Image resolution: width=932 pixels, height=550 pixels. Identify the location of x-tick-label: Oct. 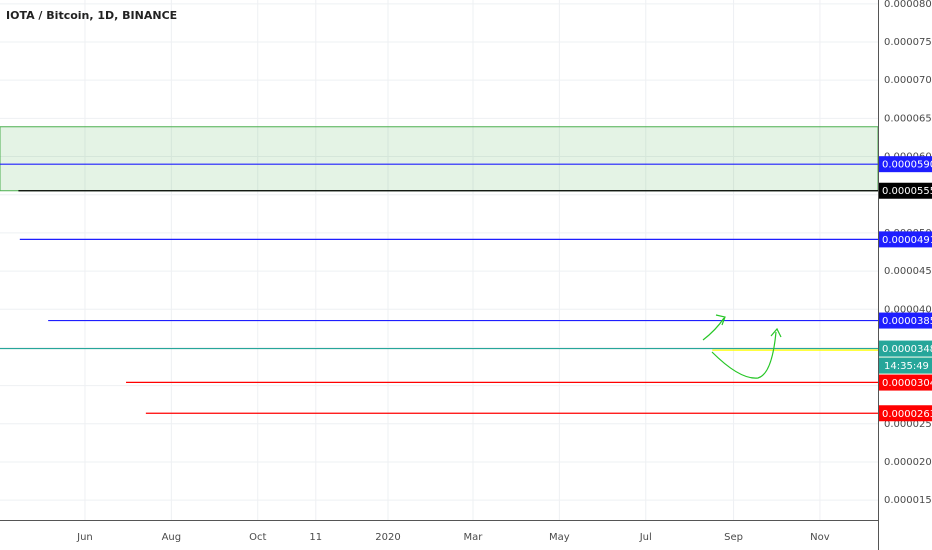
(257, 537).